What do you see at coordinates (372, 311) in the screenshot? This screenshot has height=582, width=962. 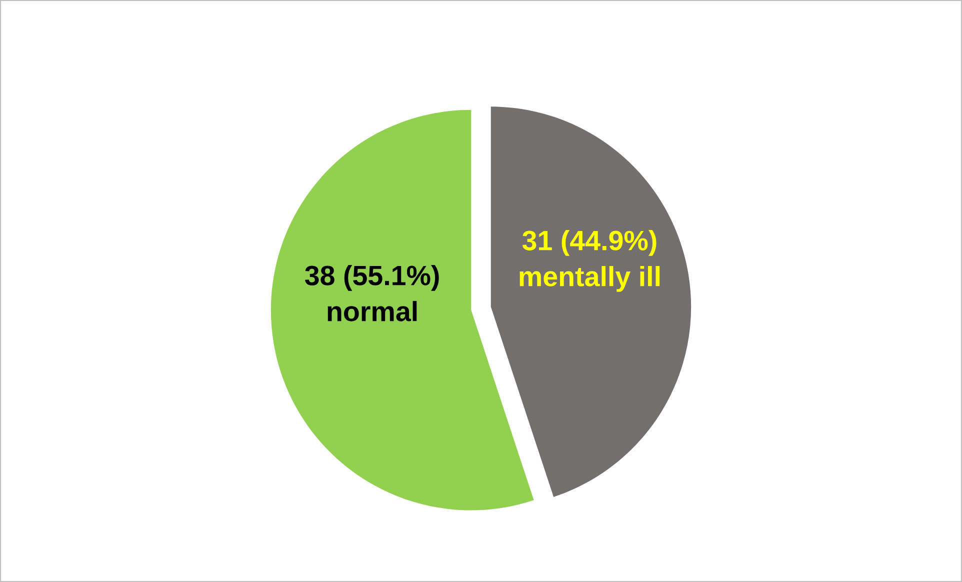 I see `slice-label: normal` at bounding box center [372, 311].